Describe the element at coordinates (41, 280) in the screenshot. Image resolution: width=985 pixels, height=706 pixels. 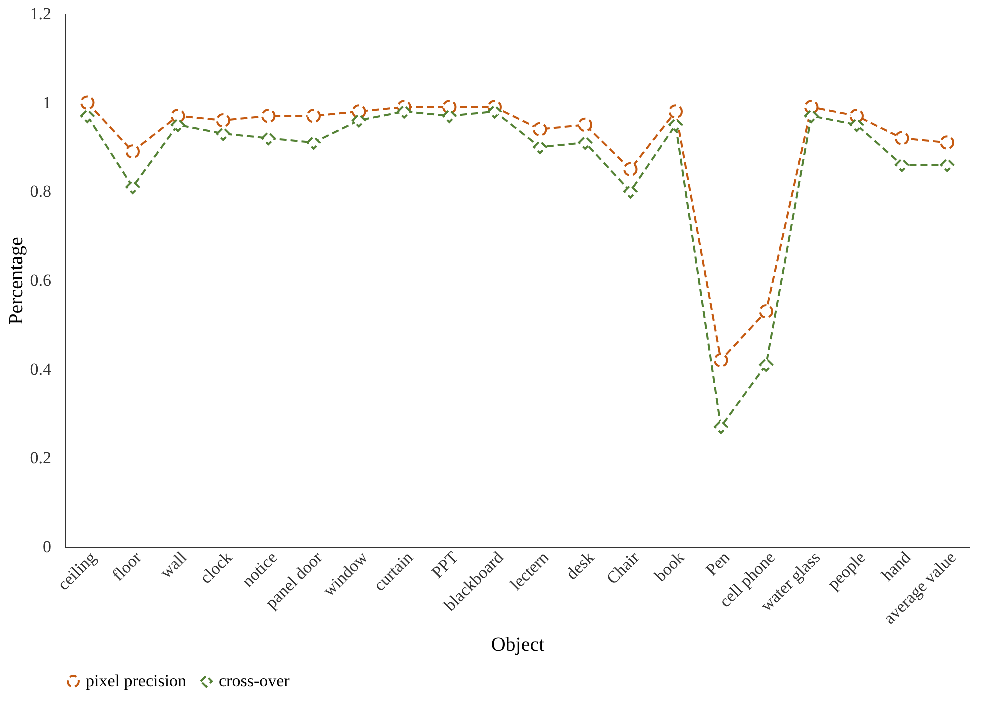
I see `y-tick-label: 0.6` at that location.